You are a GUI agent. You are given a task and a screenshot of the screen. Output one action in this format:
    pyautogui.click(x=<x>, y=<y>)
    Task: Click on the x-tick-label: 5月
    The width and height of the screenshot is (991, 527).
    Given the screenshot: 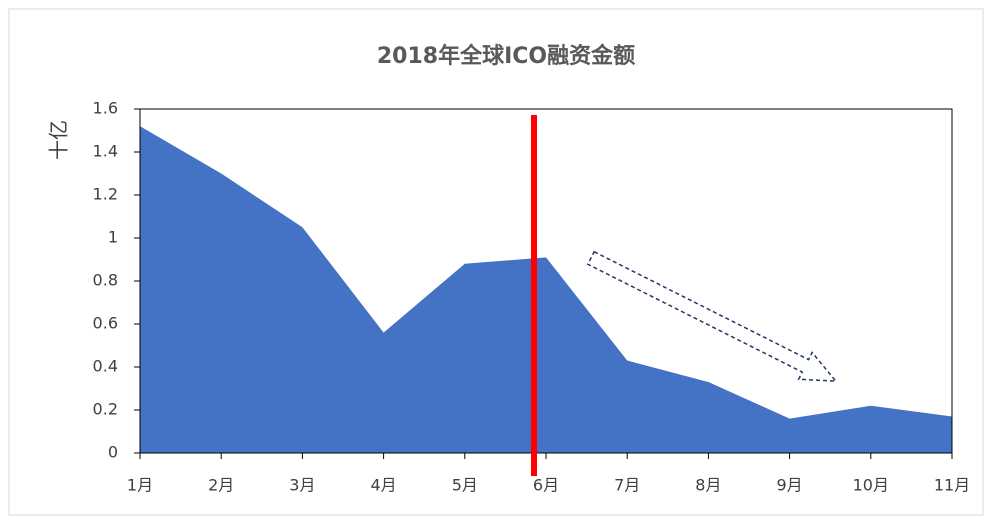 What is the action you would take?
    pyautogui.click(x=465, y=485)
    